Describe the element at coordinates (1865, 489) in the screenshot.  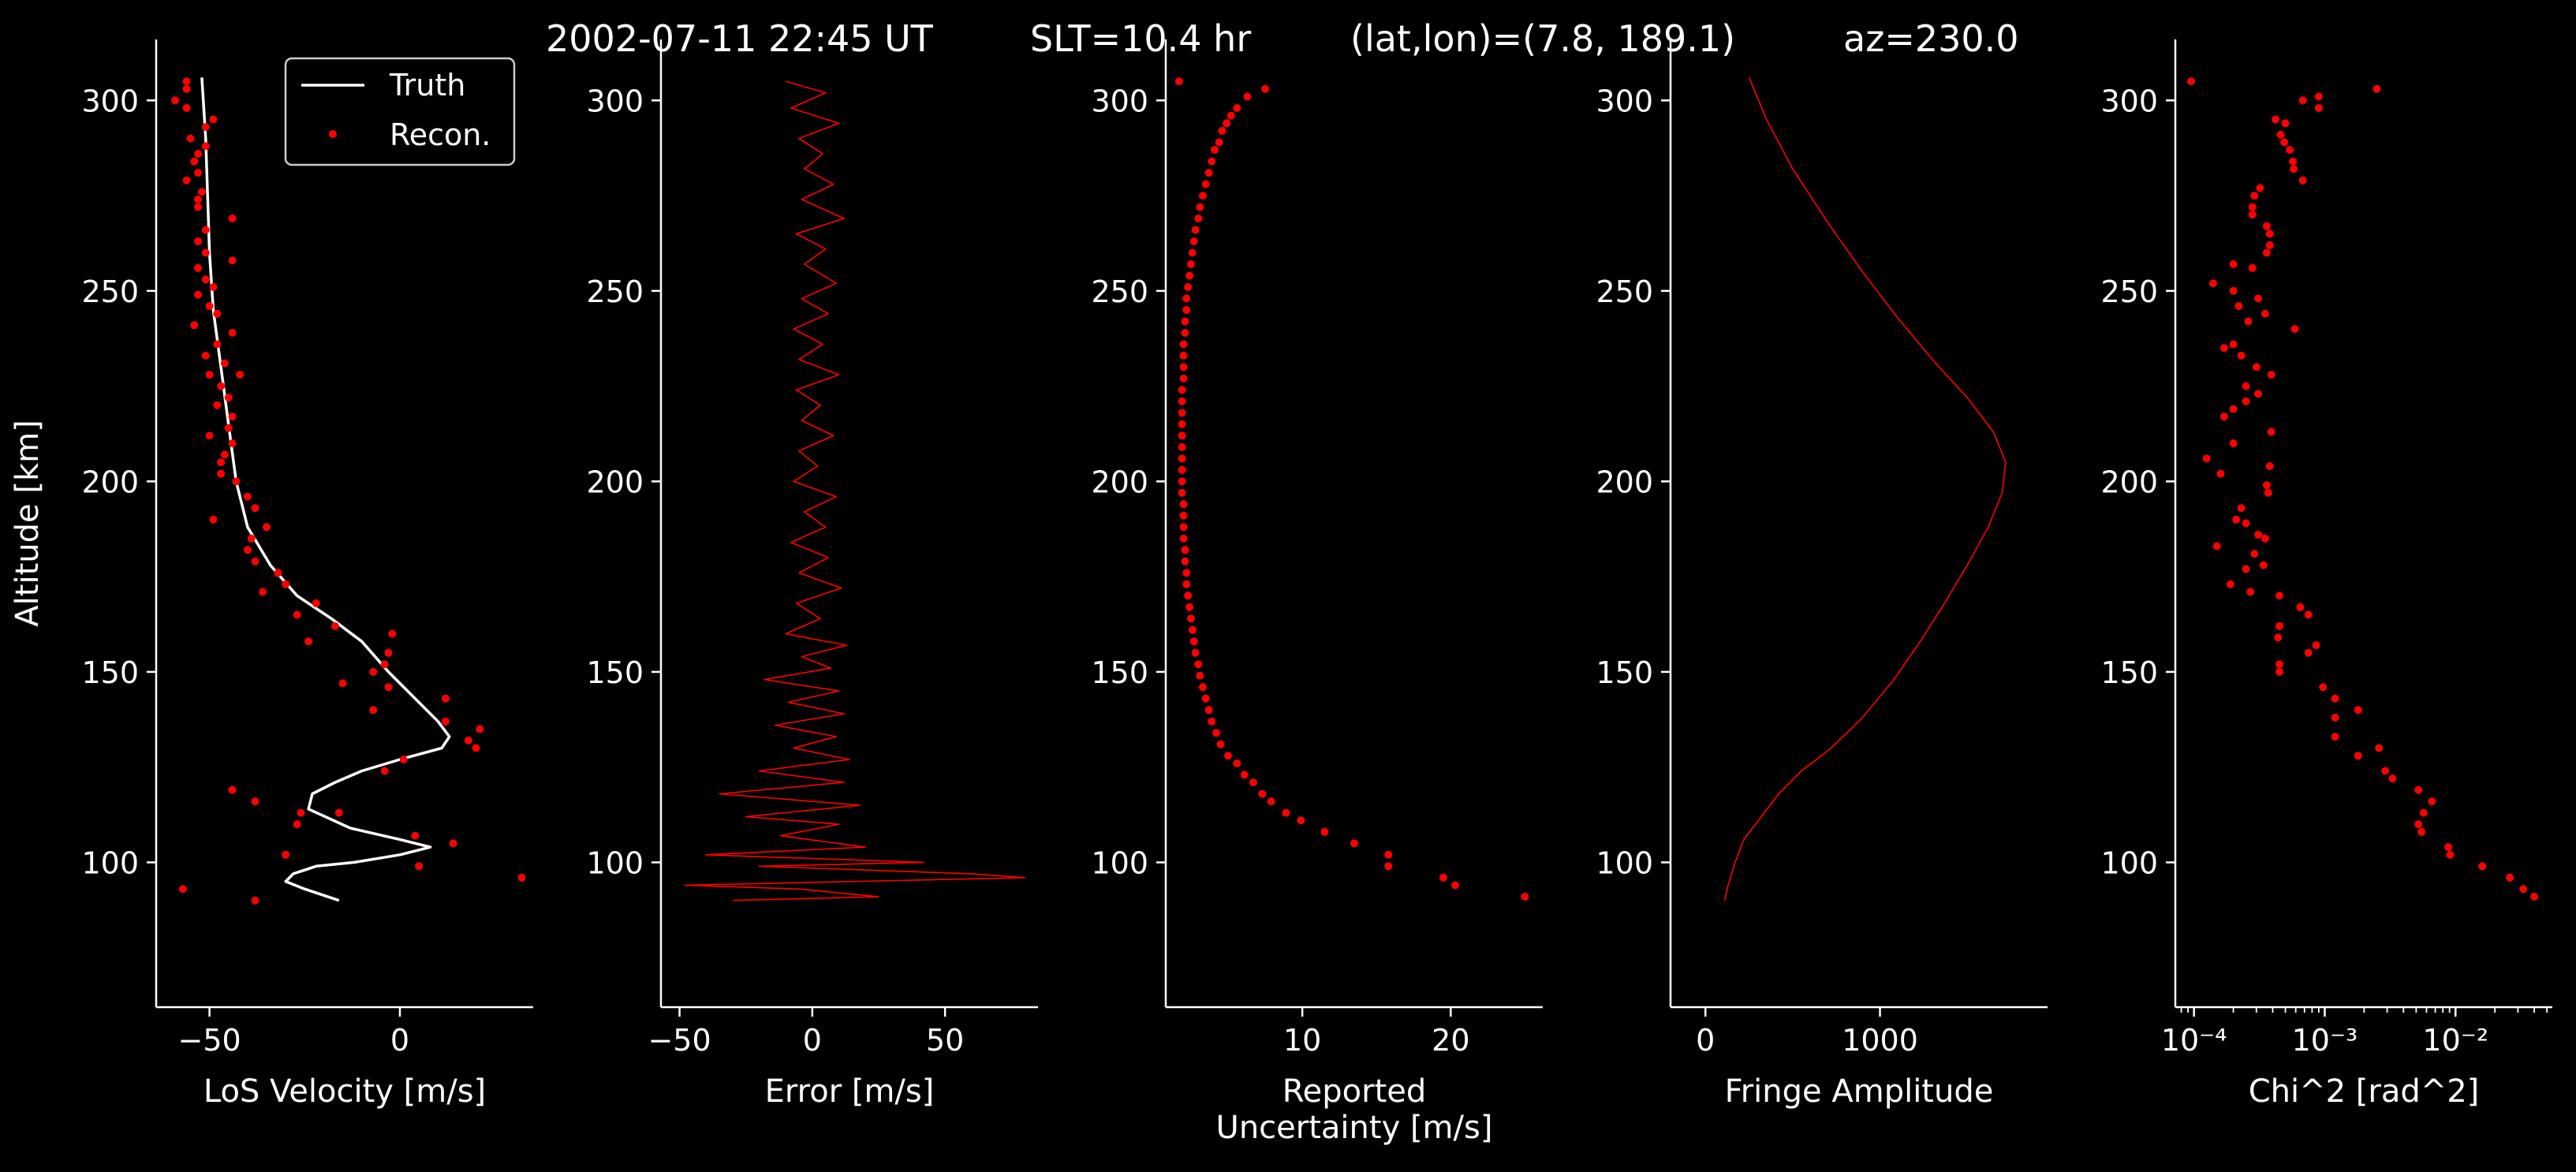
I see `series-line` at that location.